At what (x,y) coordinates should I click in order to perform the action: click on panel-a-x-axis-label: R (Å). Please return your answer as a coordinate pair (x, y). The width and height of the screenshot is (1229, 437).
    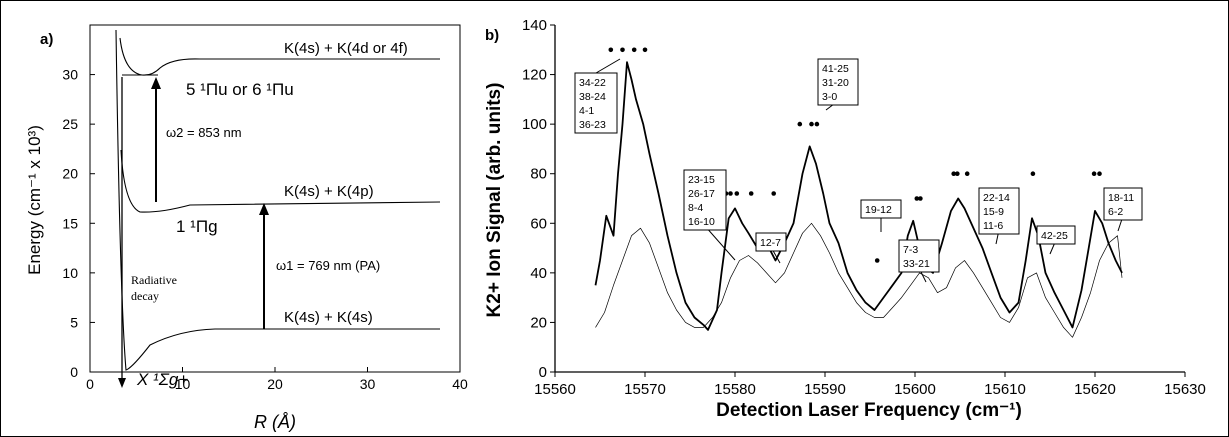
    Looking at the image, I should click on (275, 422).